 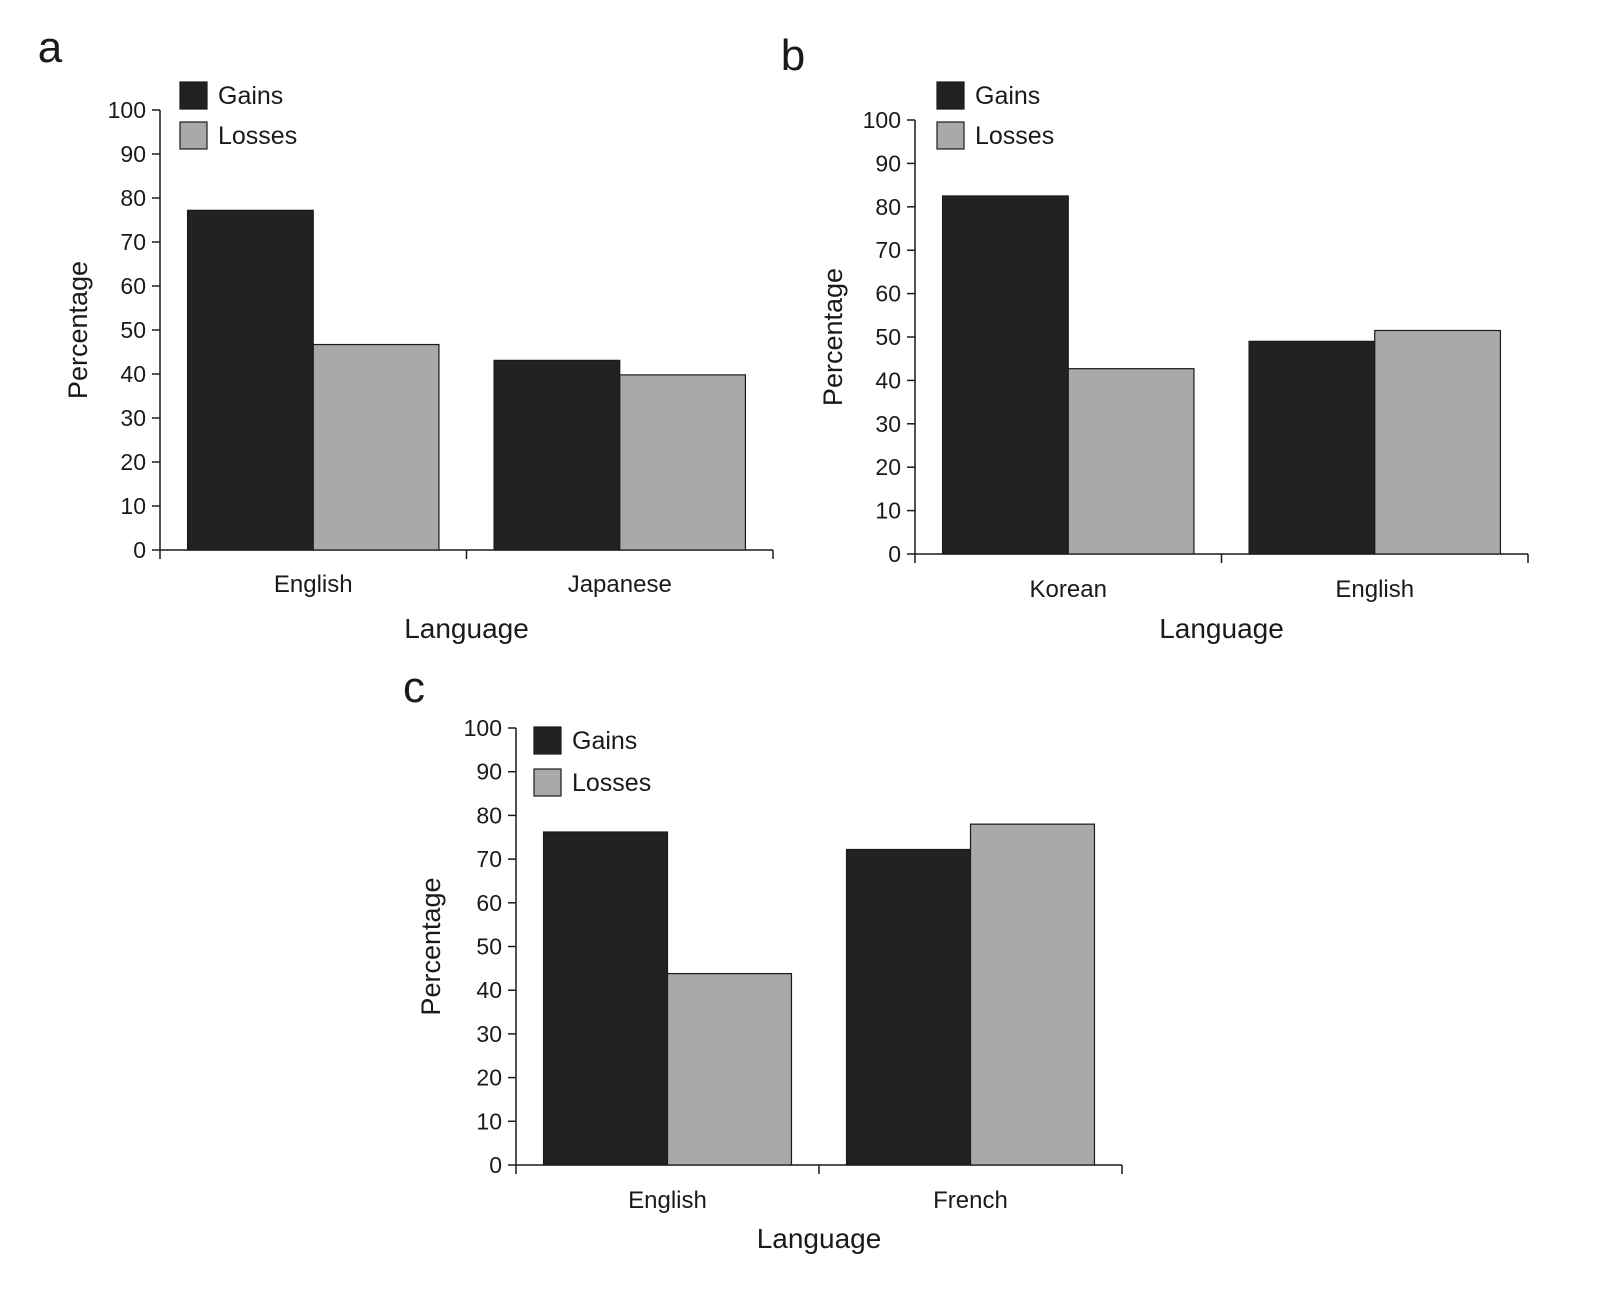 What do you see at coordinates (970, 1200) in the screenshot?
I see `x-tick-label: French` at bounding box center [970, 1200].